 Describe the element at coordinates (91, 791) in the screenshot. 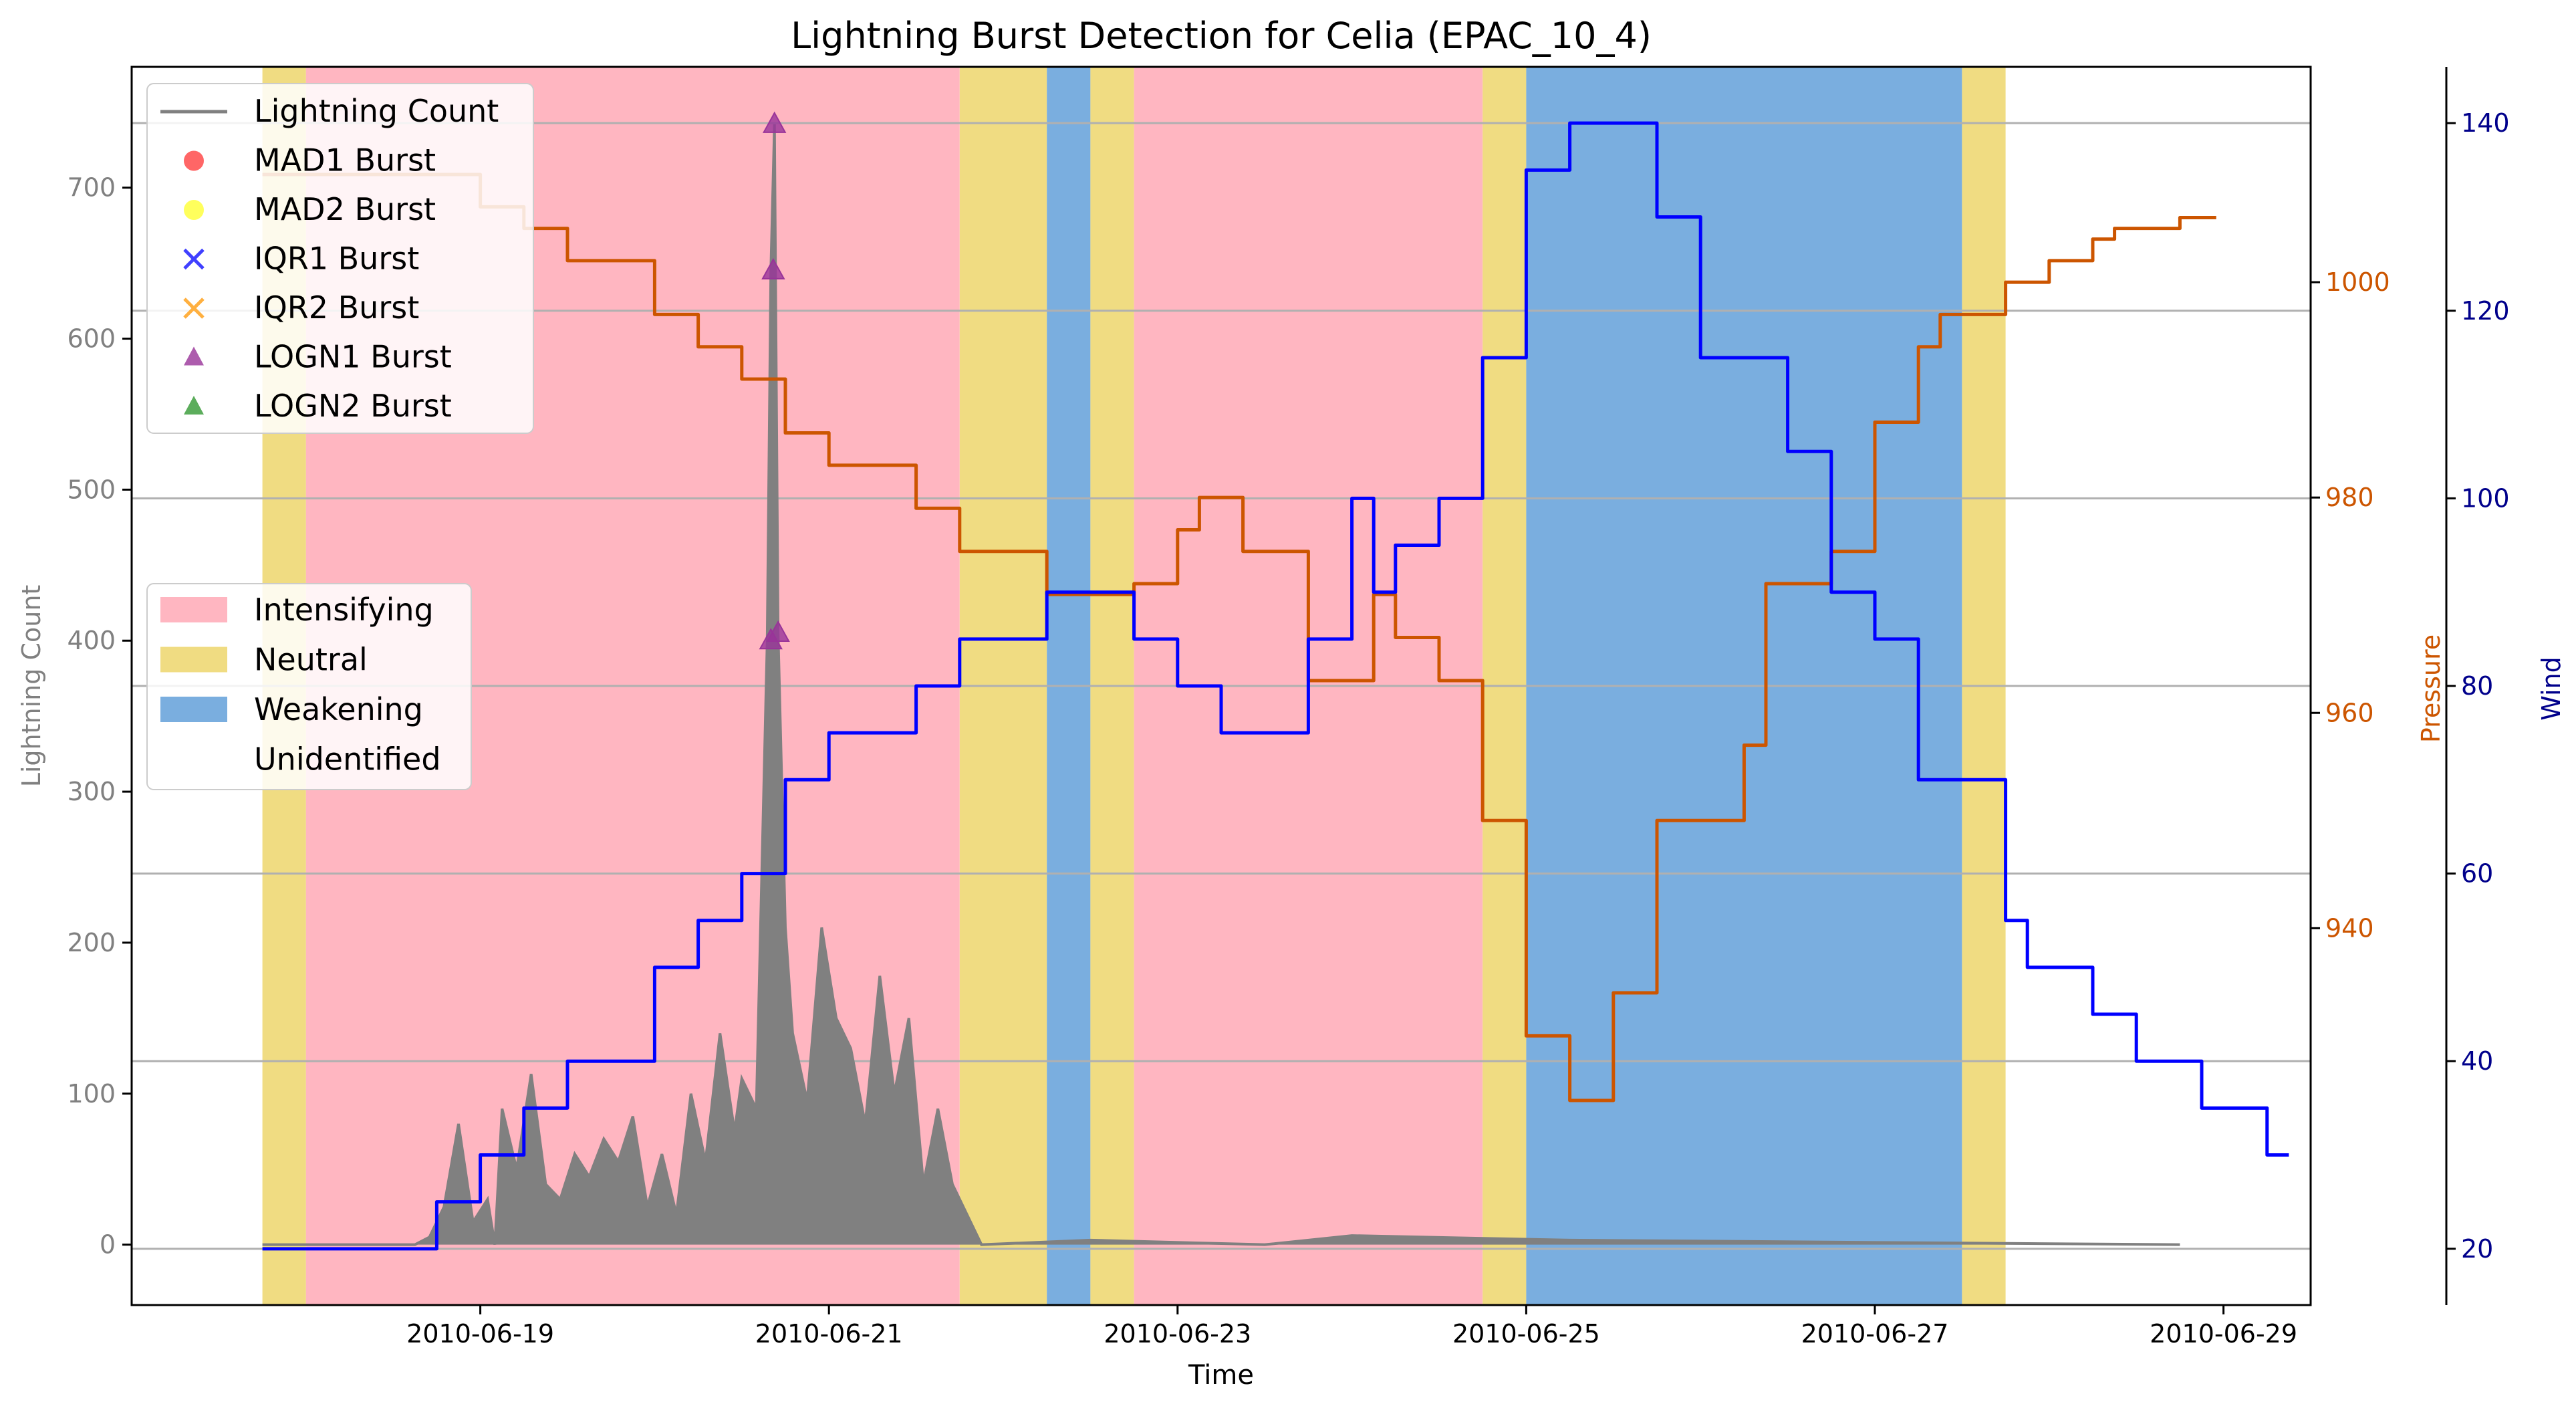

I see `tick-label-lightning: 300` at that location.